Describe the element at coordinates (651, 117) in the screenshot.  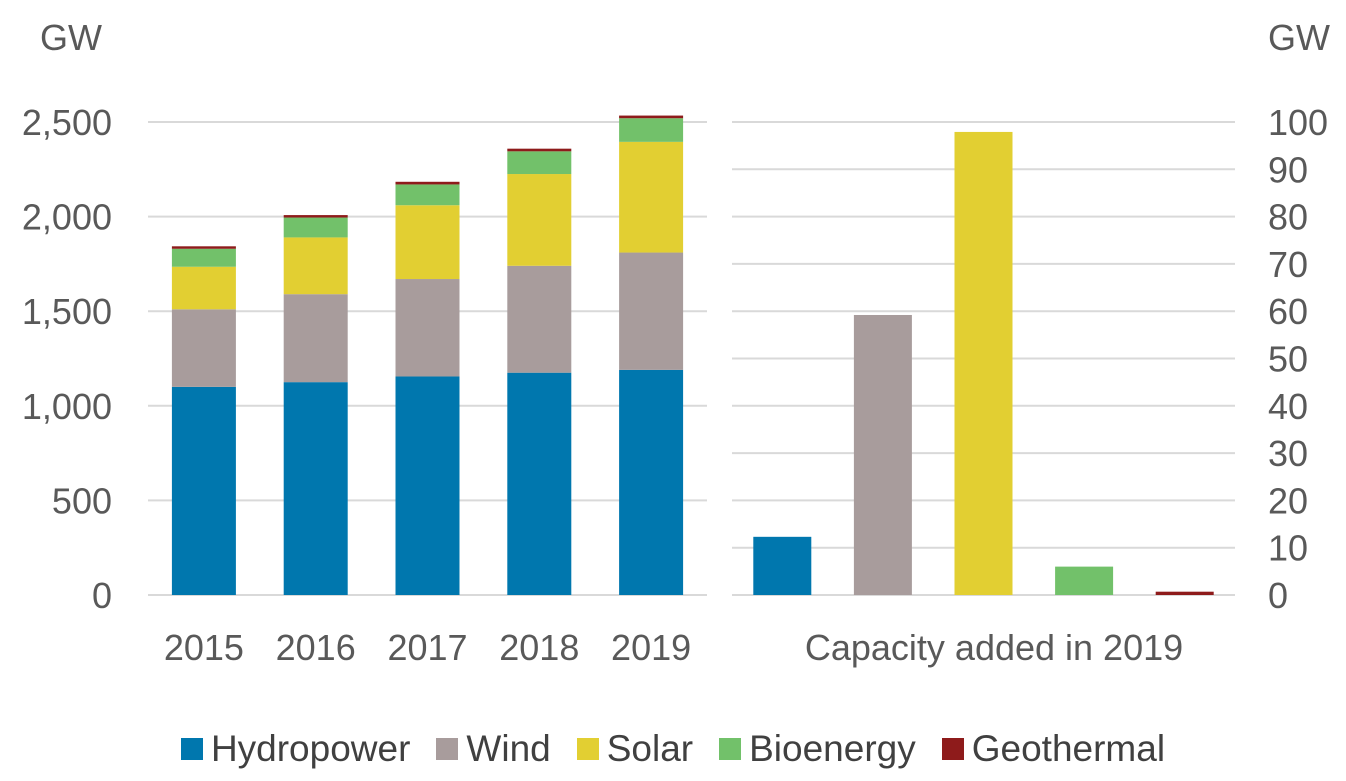
I see `bar-geothermal-2019` at that location.